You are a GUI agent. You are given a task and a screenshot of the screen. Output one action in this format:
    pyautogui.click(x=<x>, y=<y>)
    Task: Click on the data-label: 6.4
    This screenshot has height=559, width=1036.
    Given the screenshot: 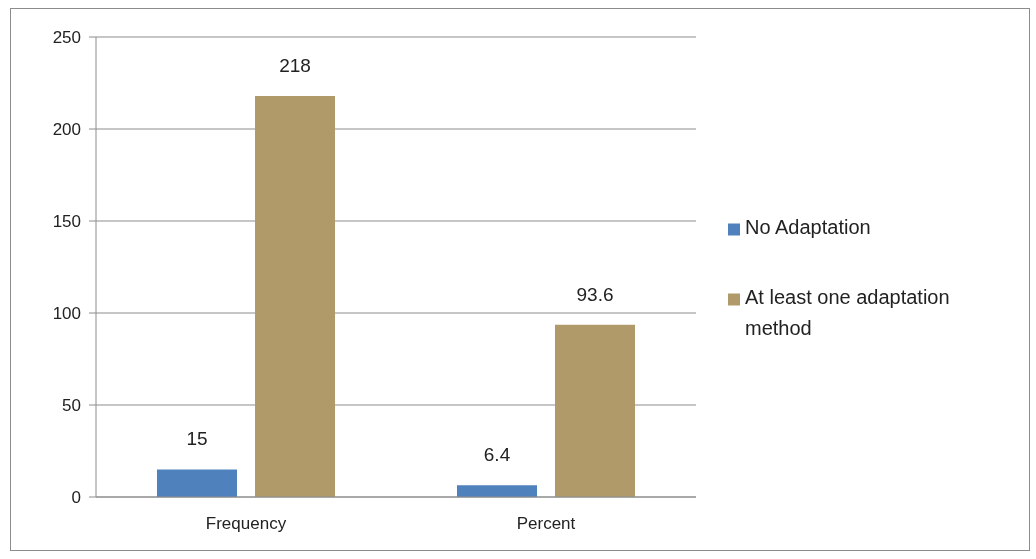 What is the action you would take?
    pyautogui.click(x=497, y=455)
    